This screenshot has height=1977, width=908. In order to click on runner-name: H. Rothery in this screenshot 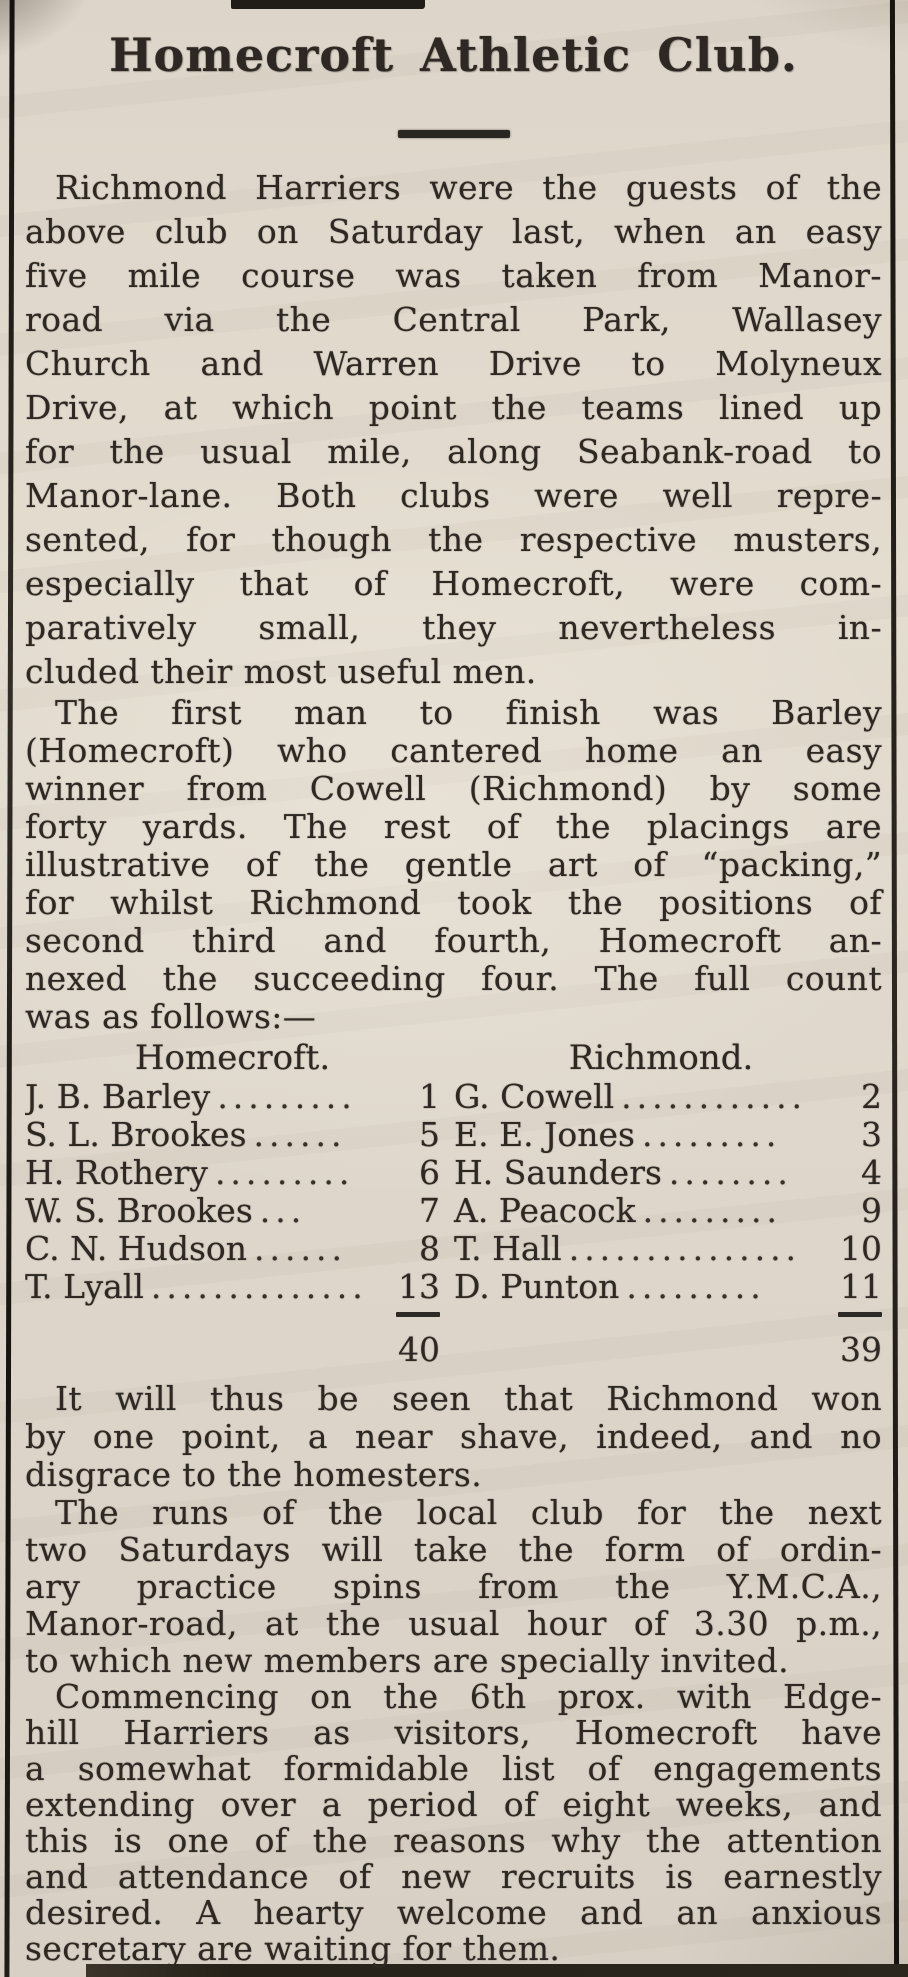, I will do `click(116, 1173)`.